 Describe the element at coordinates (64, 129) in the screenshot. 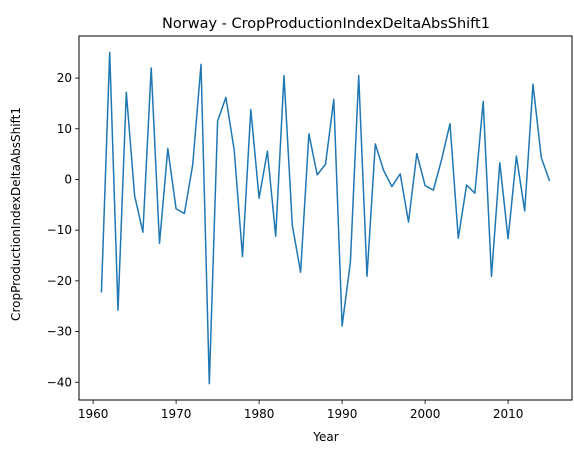

I see `y-tick-label: 10` at that location.